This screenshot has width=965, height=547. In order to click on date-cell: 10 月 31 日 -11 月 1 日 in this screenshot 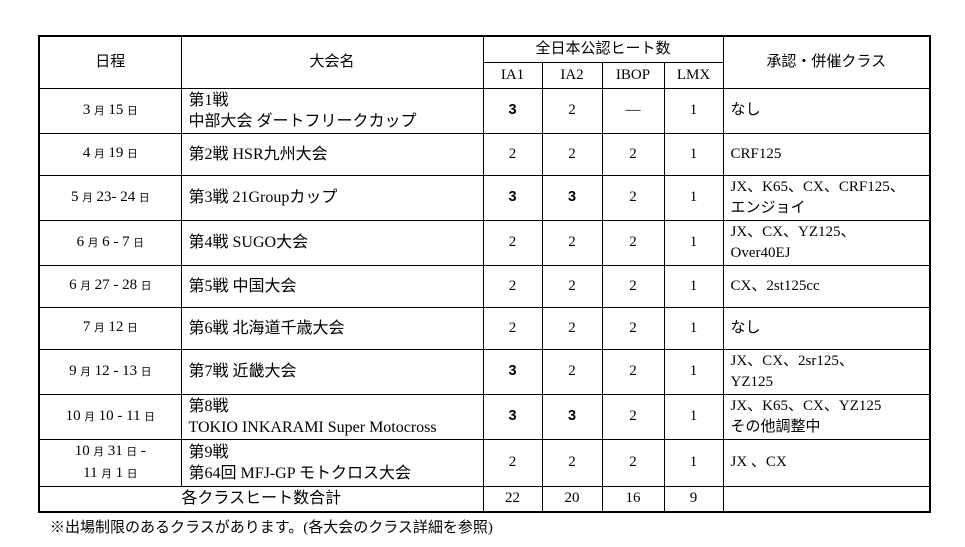, I will do `click(110, 462)`.